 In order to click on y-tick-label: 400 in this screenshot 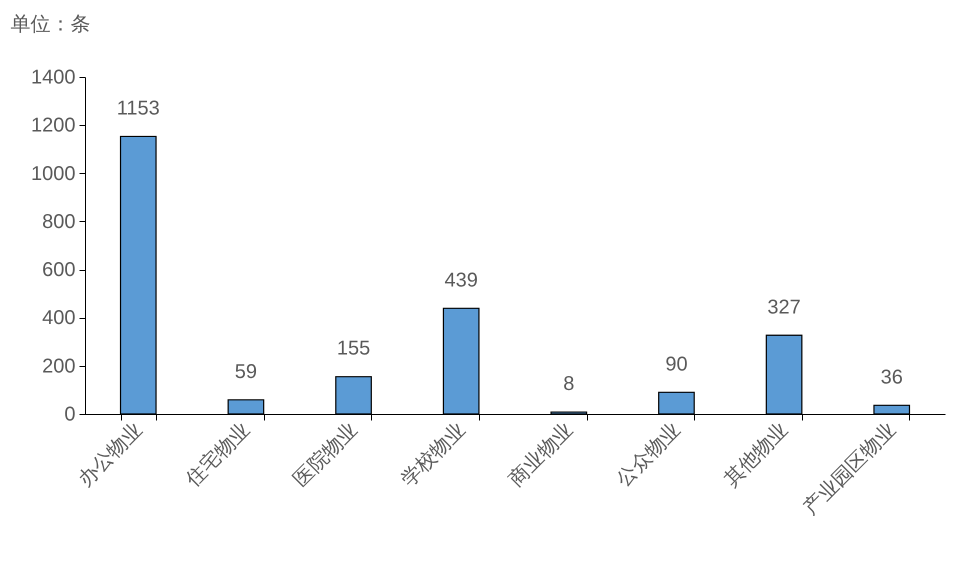, I will do `click(59, 318)`.